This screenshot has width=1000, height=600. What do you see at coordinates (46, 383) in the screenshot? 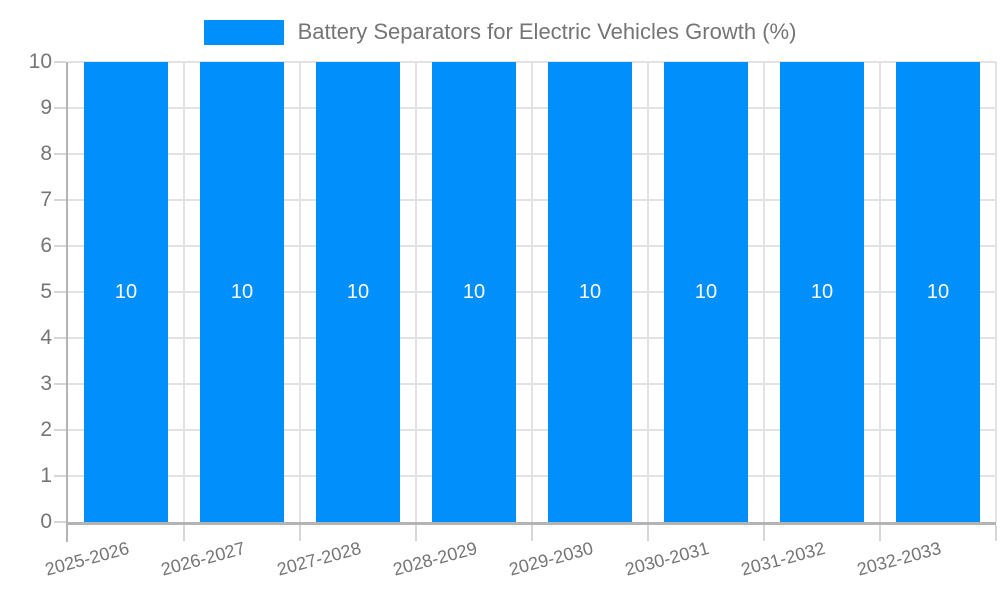
I see `y-tick-label: 3` at bounding box center [46, 383].